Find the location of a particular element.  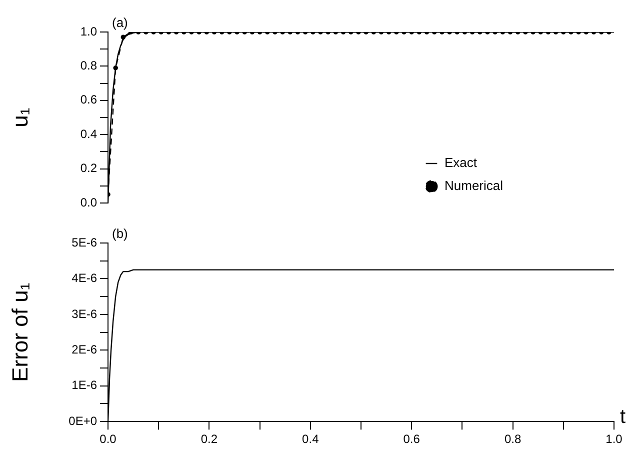

text: (a) is located at coordinates (120, 22).